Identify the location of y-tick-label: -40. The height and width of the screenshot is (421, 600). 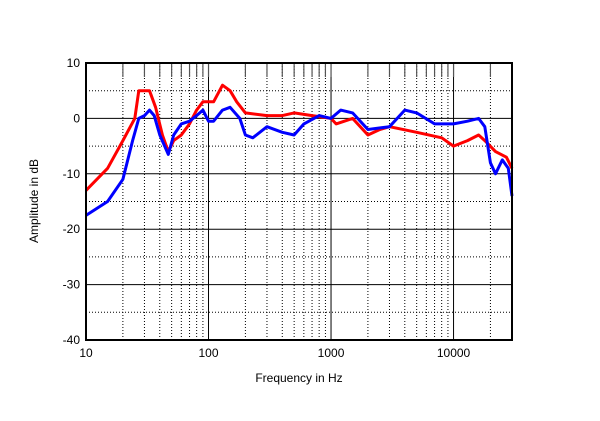
(72, 340).